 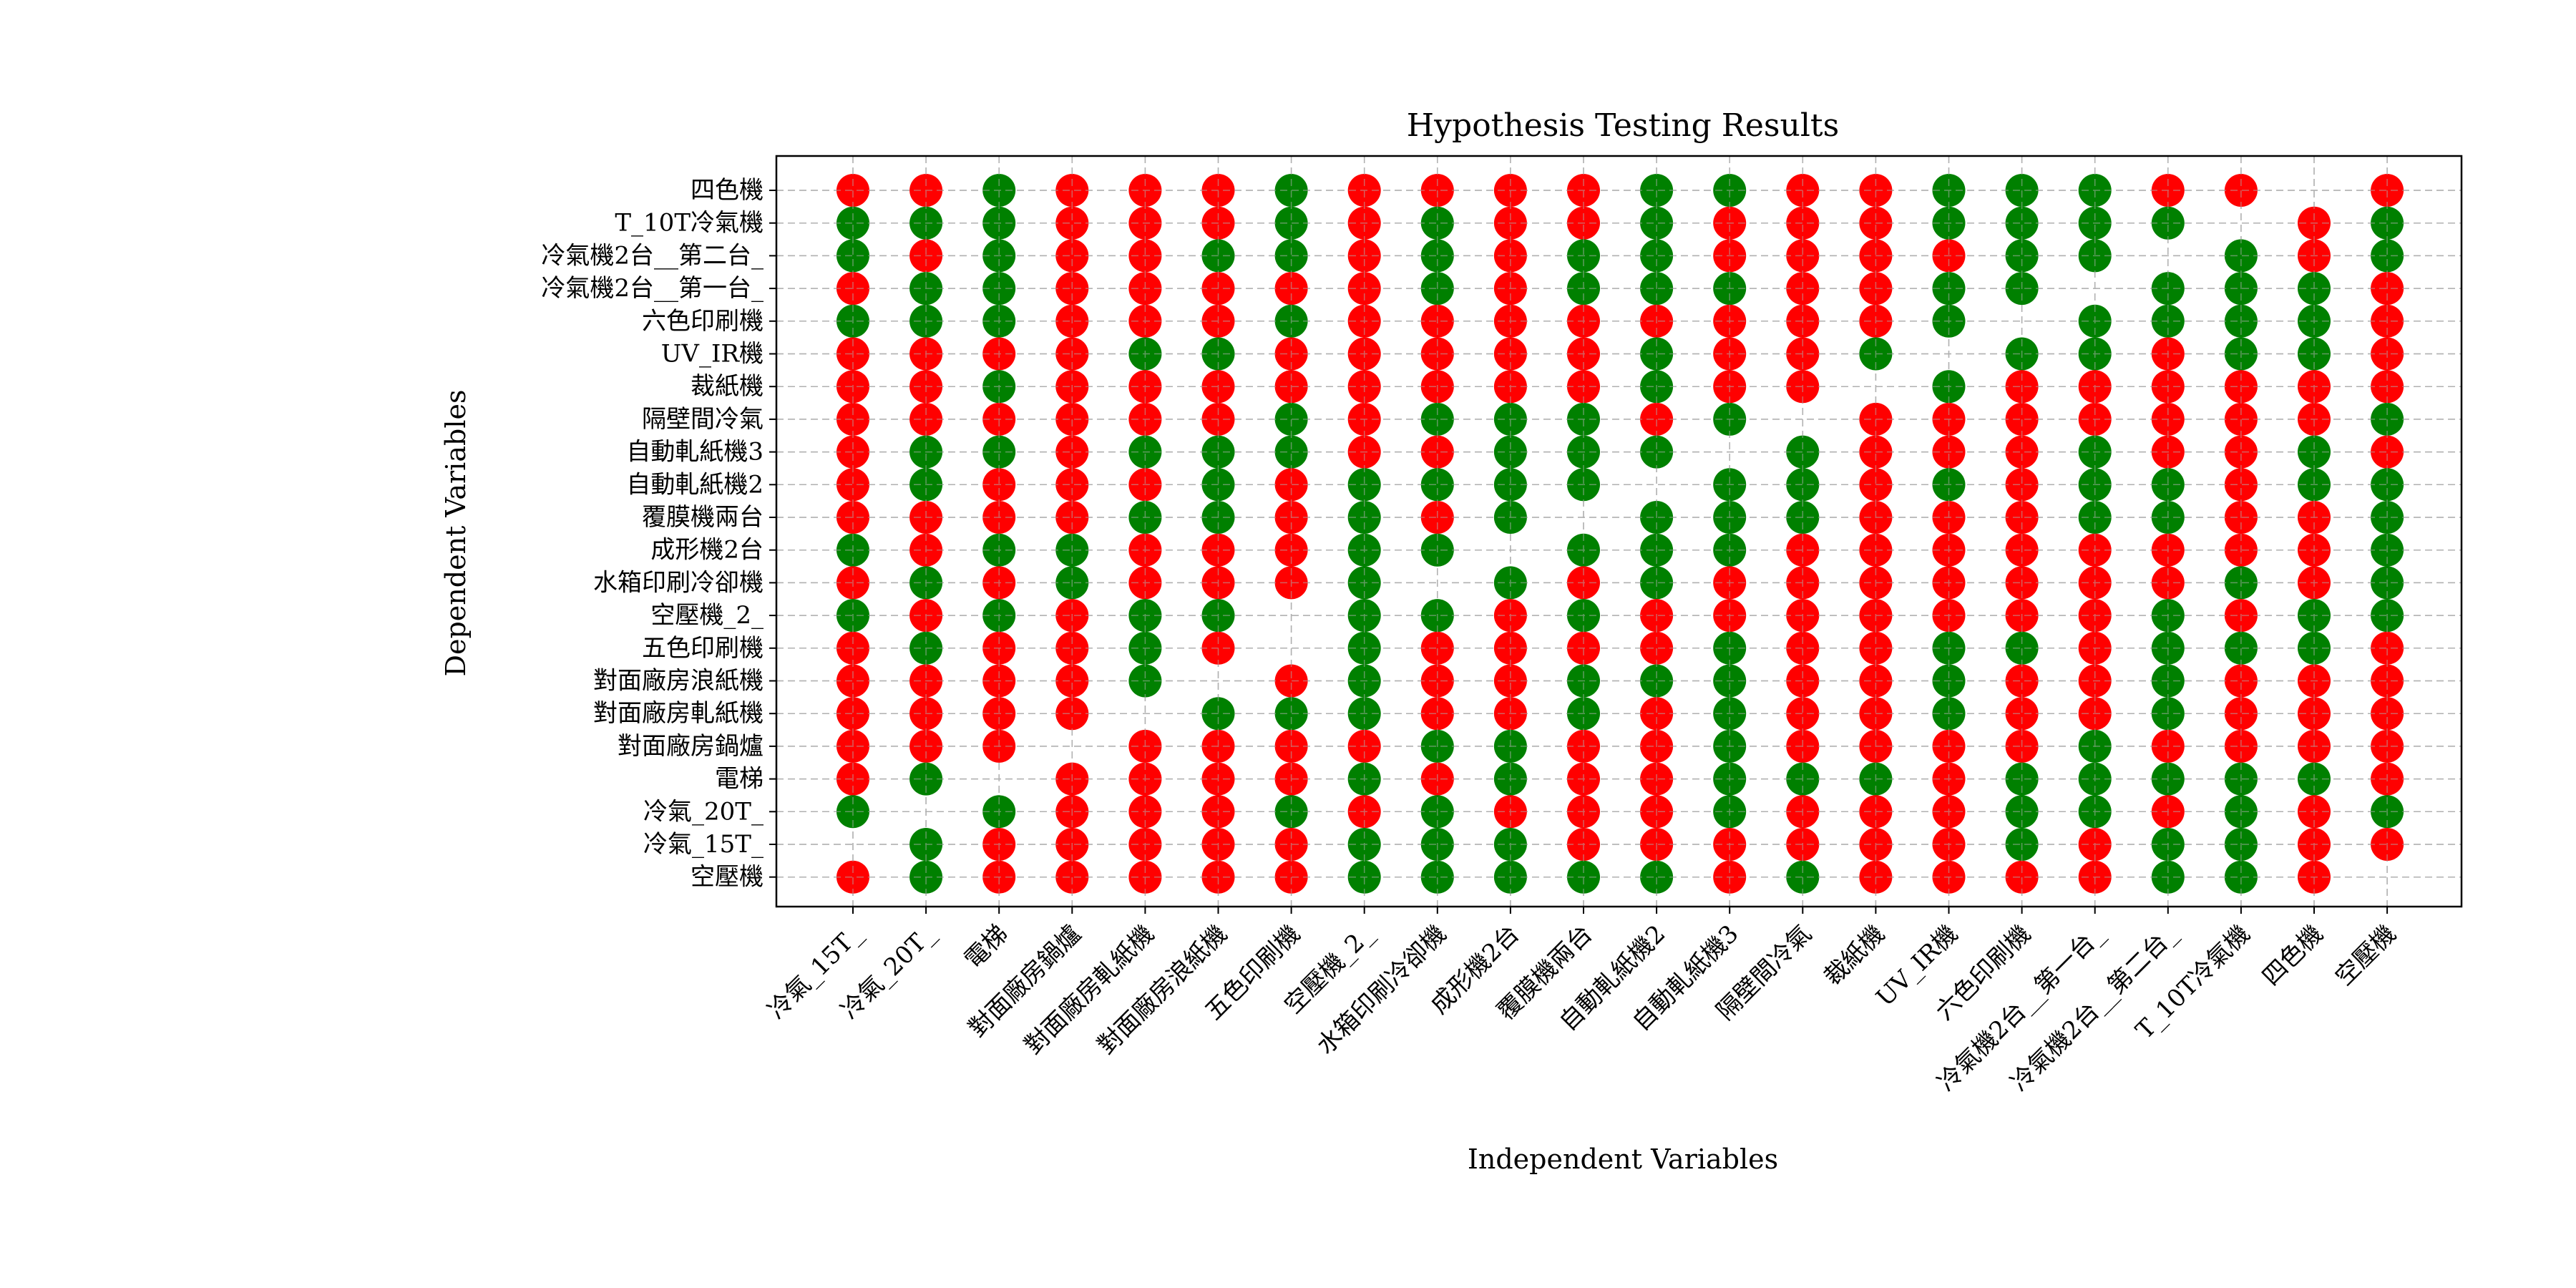 I want to click on y-tick-label: 空壓機_2_, so click(x=706, y=615).